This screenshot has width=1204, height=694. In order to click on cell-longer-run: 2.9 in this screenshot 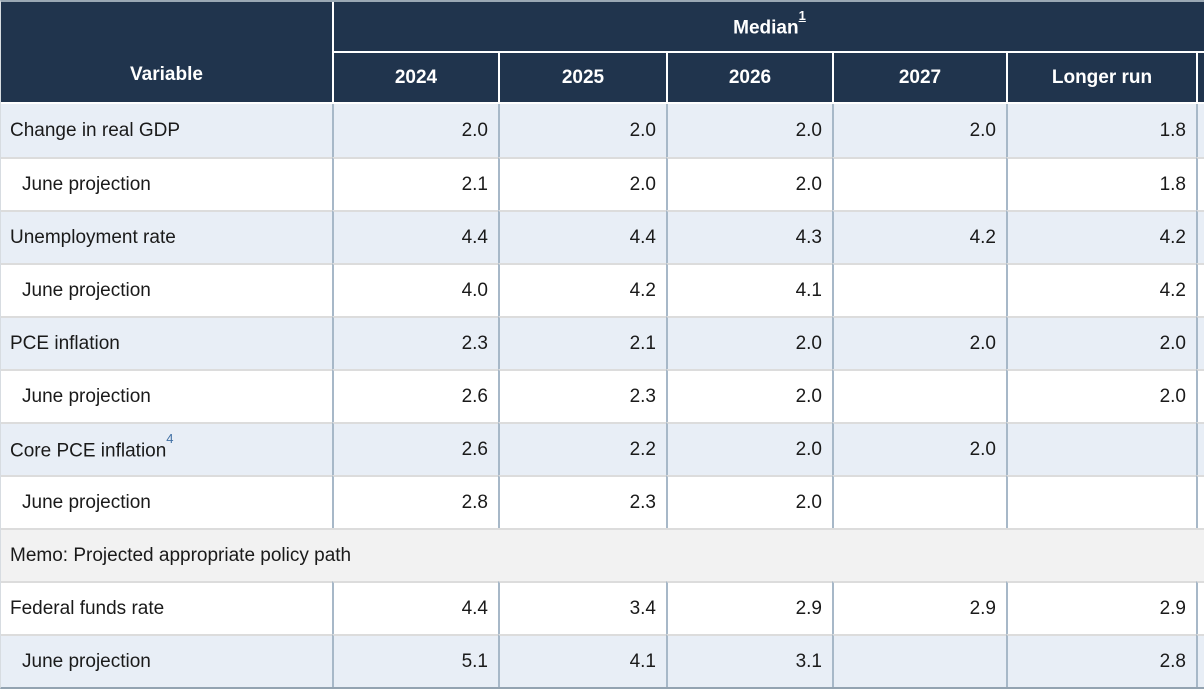, I will do `click(1101, 607)`.